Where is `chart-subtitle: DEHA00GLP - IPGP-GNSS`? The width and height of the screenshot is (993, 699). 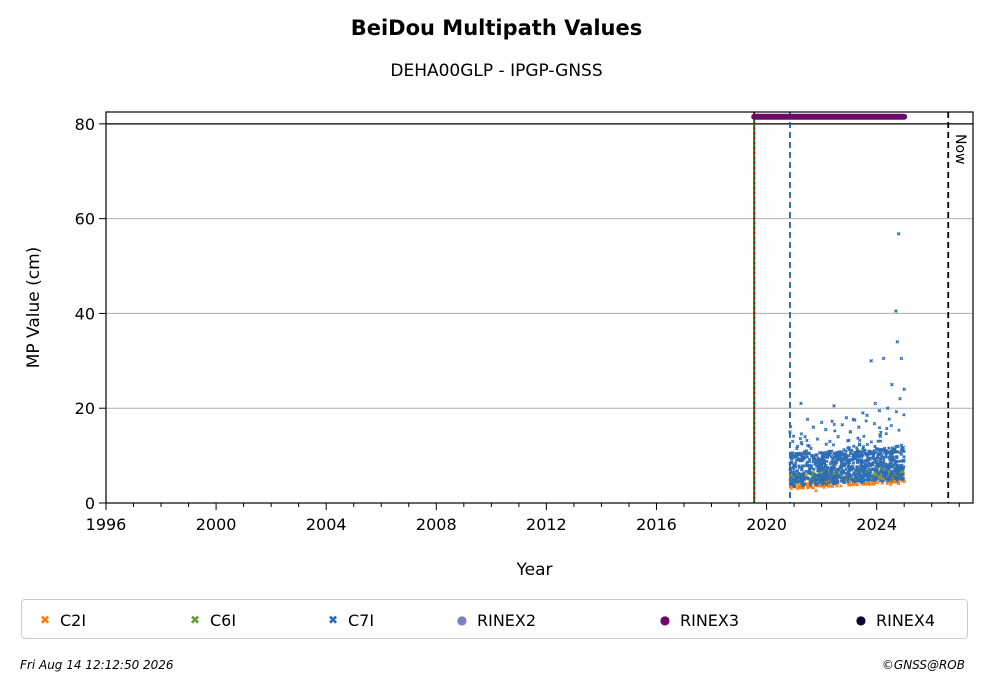
chart-subtitle: DEHA00GLP - IPGP-GNSS is located at coordinates (496, 71).